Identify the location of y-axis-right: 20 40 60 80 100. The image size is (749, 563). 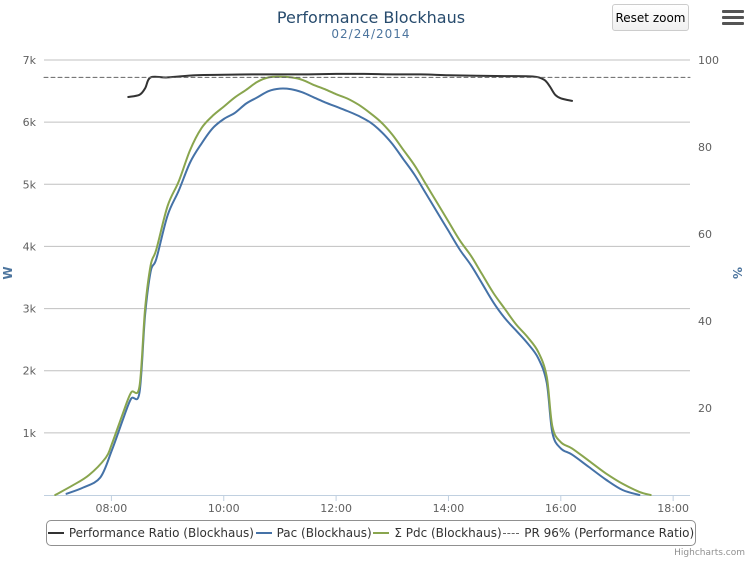
(708, 234).